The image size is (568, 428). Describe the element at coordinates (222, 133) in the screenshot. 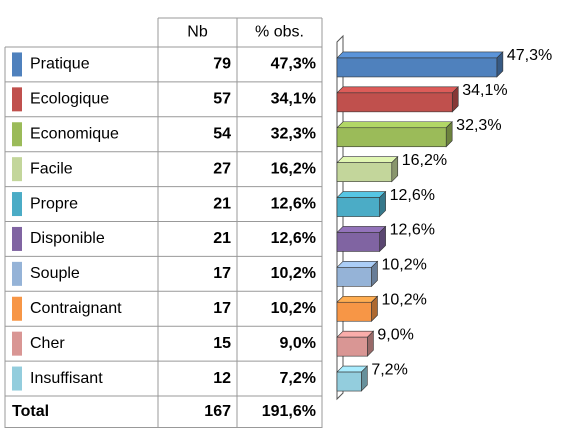

I see `count-cell: 54` at that location.